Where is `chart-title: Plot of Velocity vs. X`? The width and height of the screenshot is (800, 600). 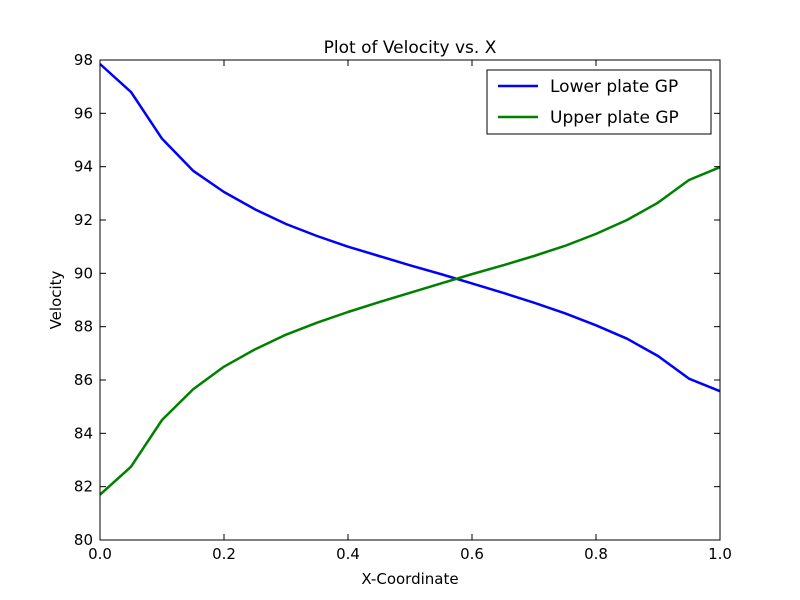 chart-title: Plot of Velocity vs. X is located at coordinates (410, 48).